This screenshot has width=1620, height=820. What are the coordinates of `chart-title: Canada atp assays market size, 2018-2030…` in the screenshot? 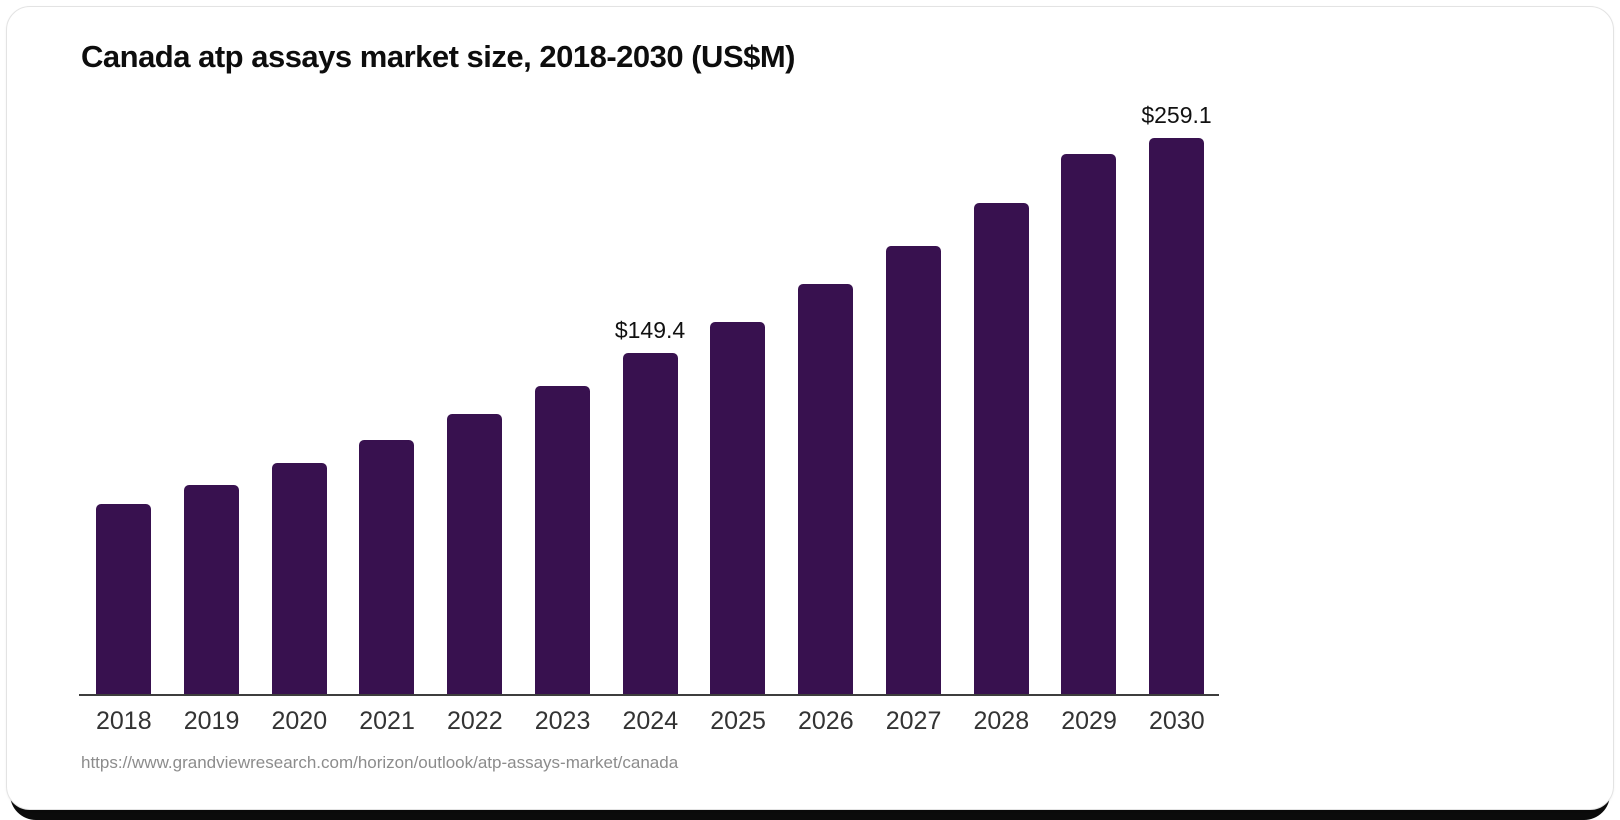 It's located at (438, 56).